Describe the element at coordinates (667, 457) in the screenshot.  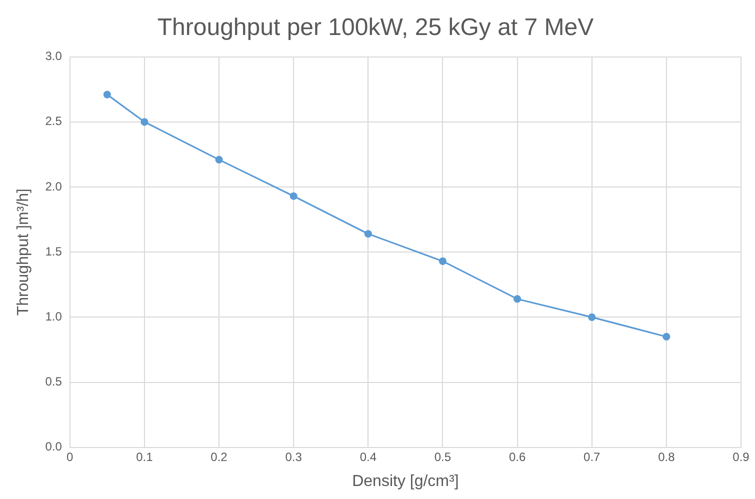
I see `x-tick-label: 0.8` at that location.